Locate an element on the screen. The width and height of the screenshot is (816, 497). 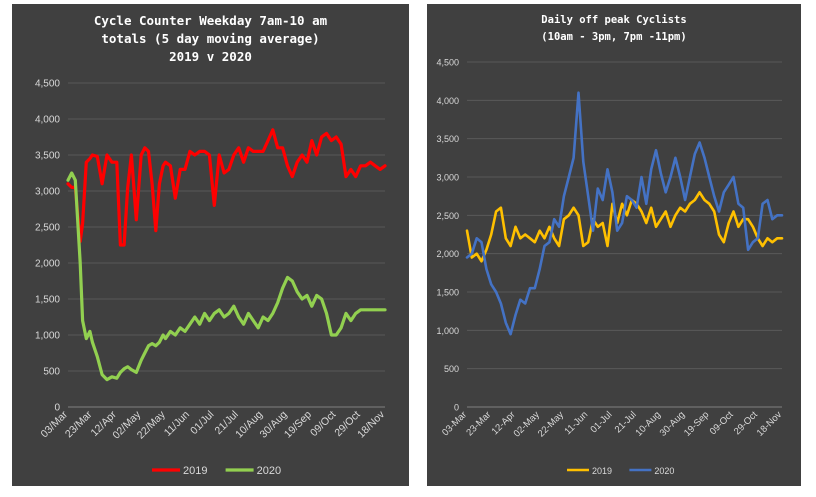
x-tick-label: 03-Mar is located at coordinates (454, 423).